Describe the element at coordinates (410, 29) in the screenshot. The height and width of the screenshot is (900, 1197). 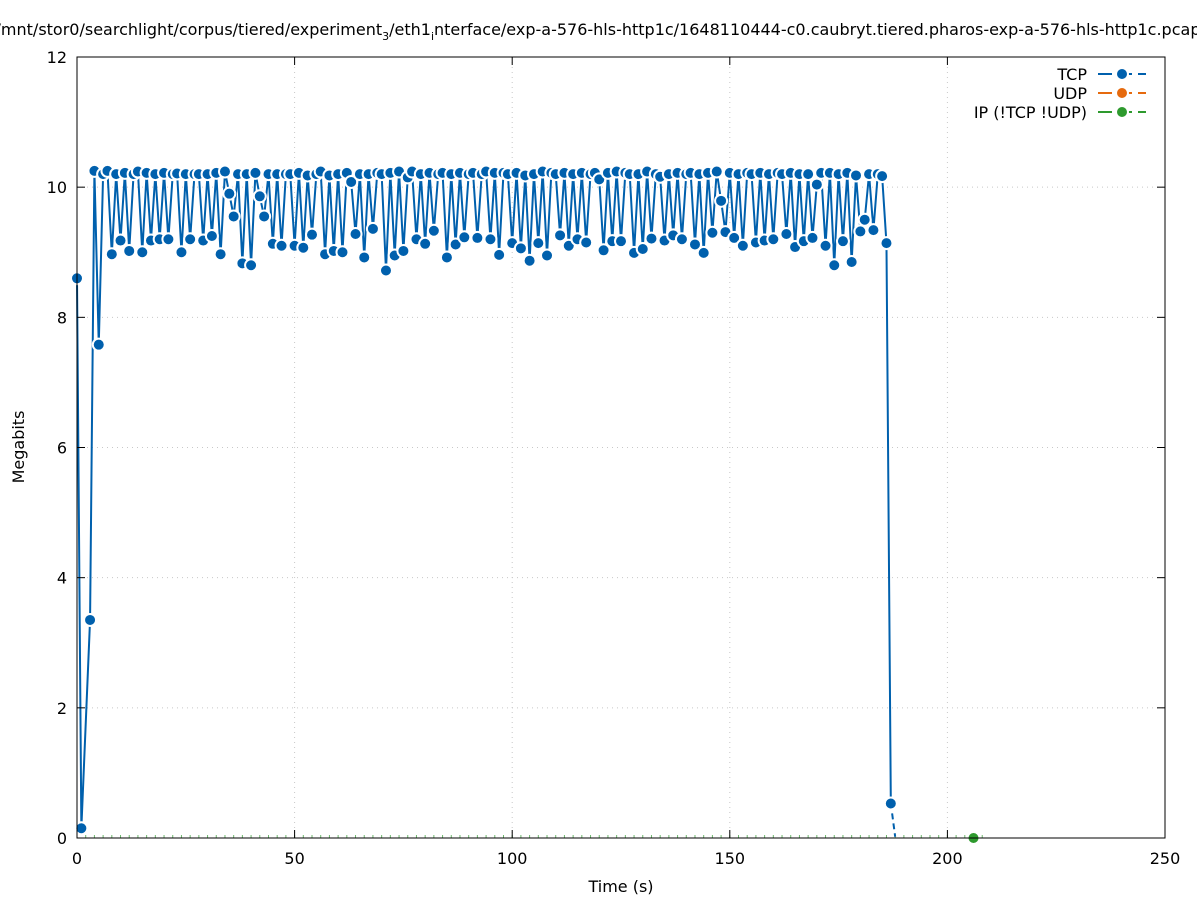
I see `title-part: /eth1` at that location.